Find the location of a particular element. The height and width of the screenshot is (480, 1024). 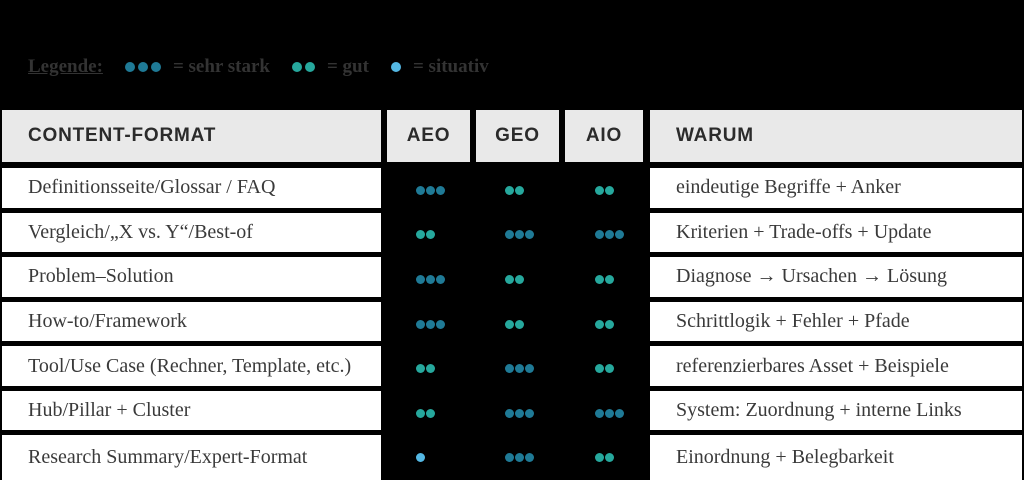

legend-item-situativ: = situativ is located at coordinates (439, 67).